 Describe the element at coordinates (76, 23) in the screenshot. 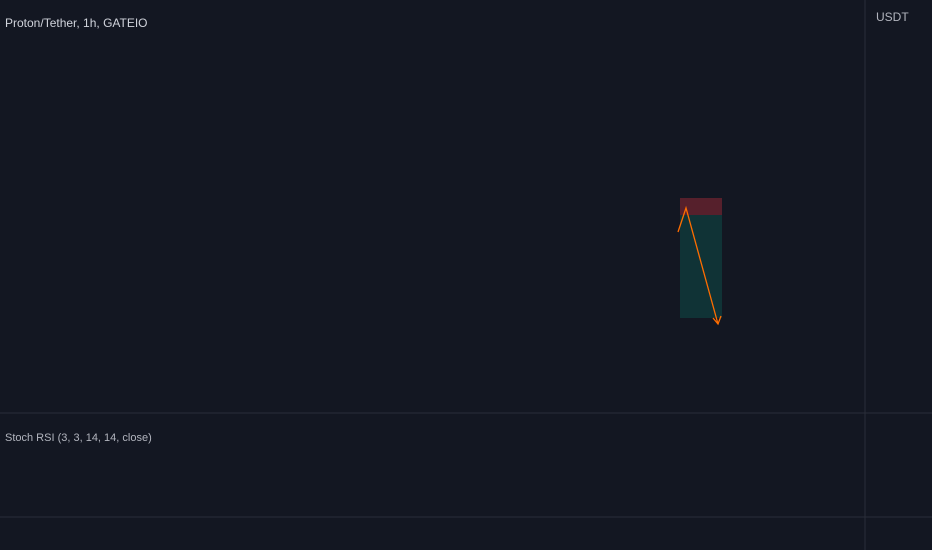

I see `symbol-title: Proton/Tether, 1h, GATEIO` at that location.